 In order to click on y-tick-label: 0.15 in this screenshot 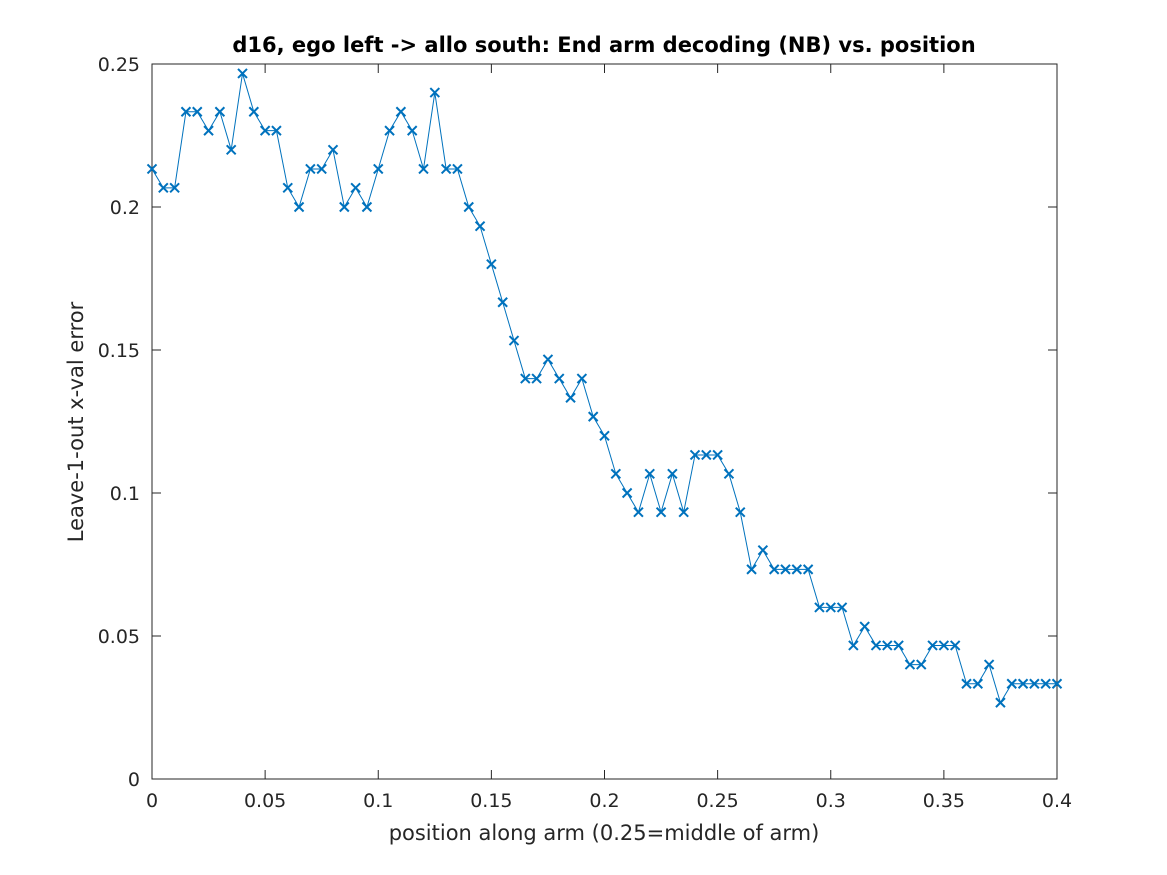, I will do `click(119, 351)`.